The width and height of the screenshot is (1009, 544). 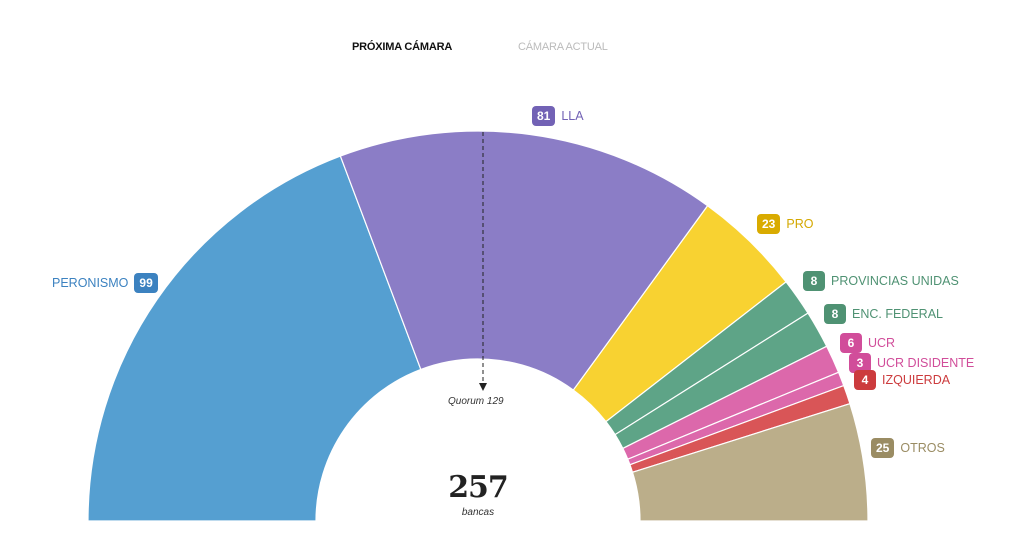 I want to click on quorum-label: Quorum 129, so click(x=476, y=401).